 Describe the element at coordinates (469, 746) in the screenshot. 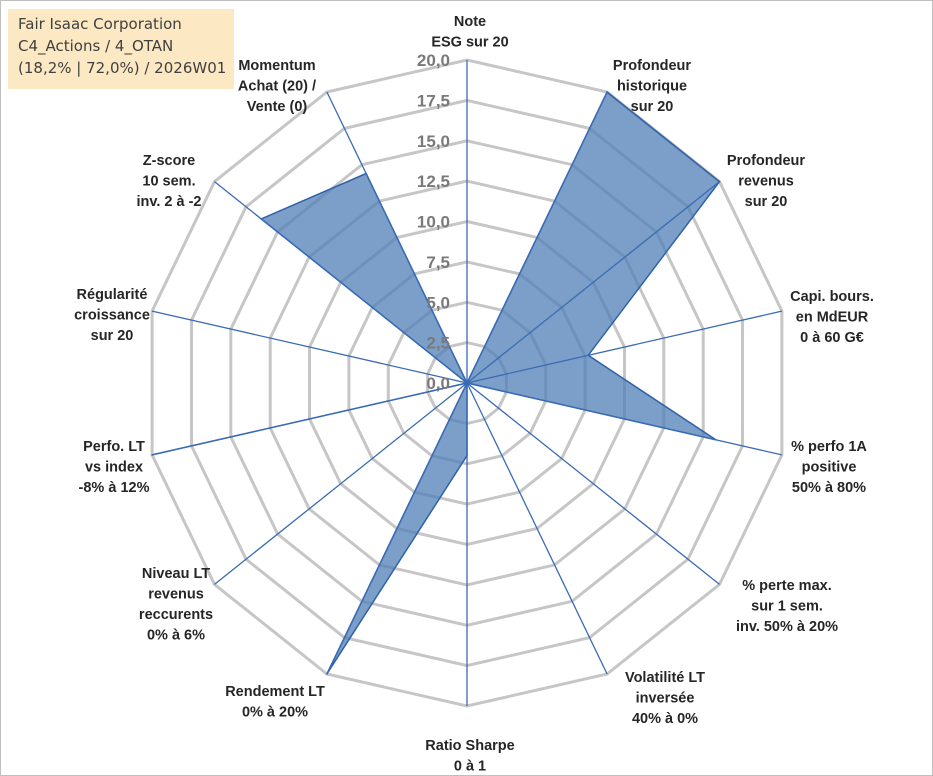

I see `axis-label-line: Ratio Sharpe` at that location.